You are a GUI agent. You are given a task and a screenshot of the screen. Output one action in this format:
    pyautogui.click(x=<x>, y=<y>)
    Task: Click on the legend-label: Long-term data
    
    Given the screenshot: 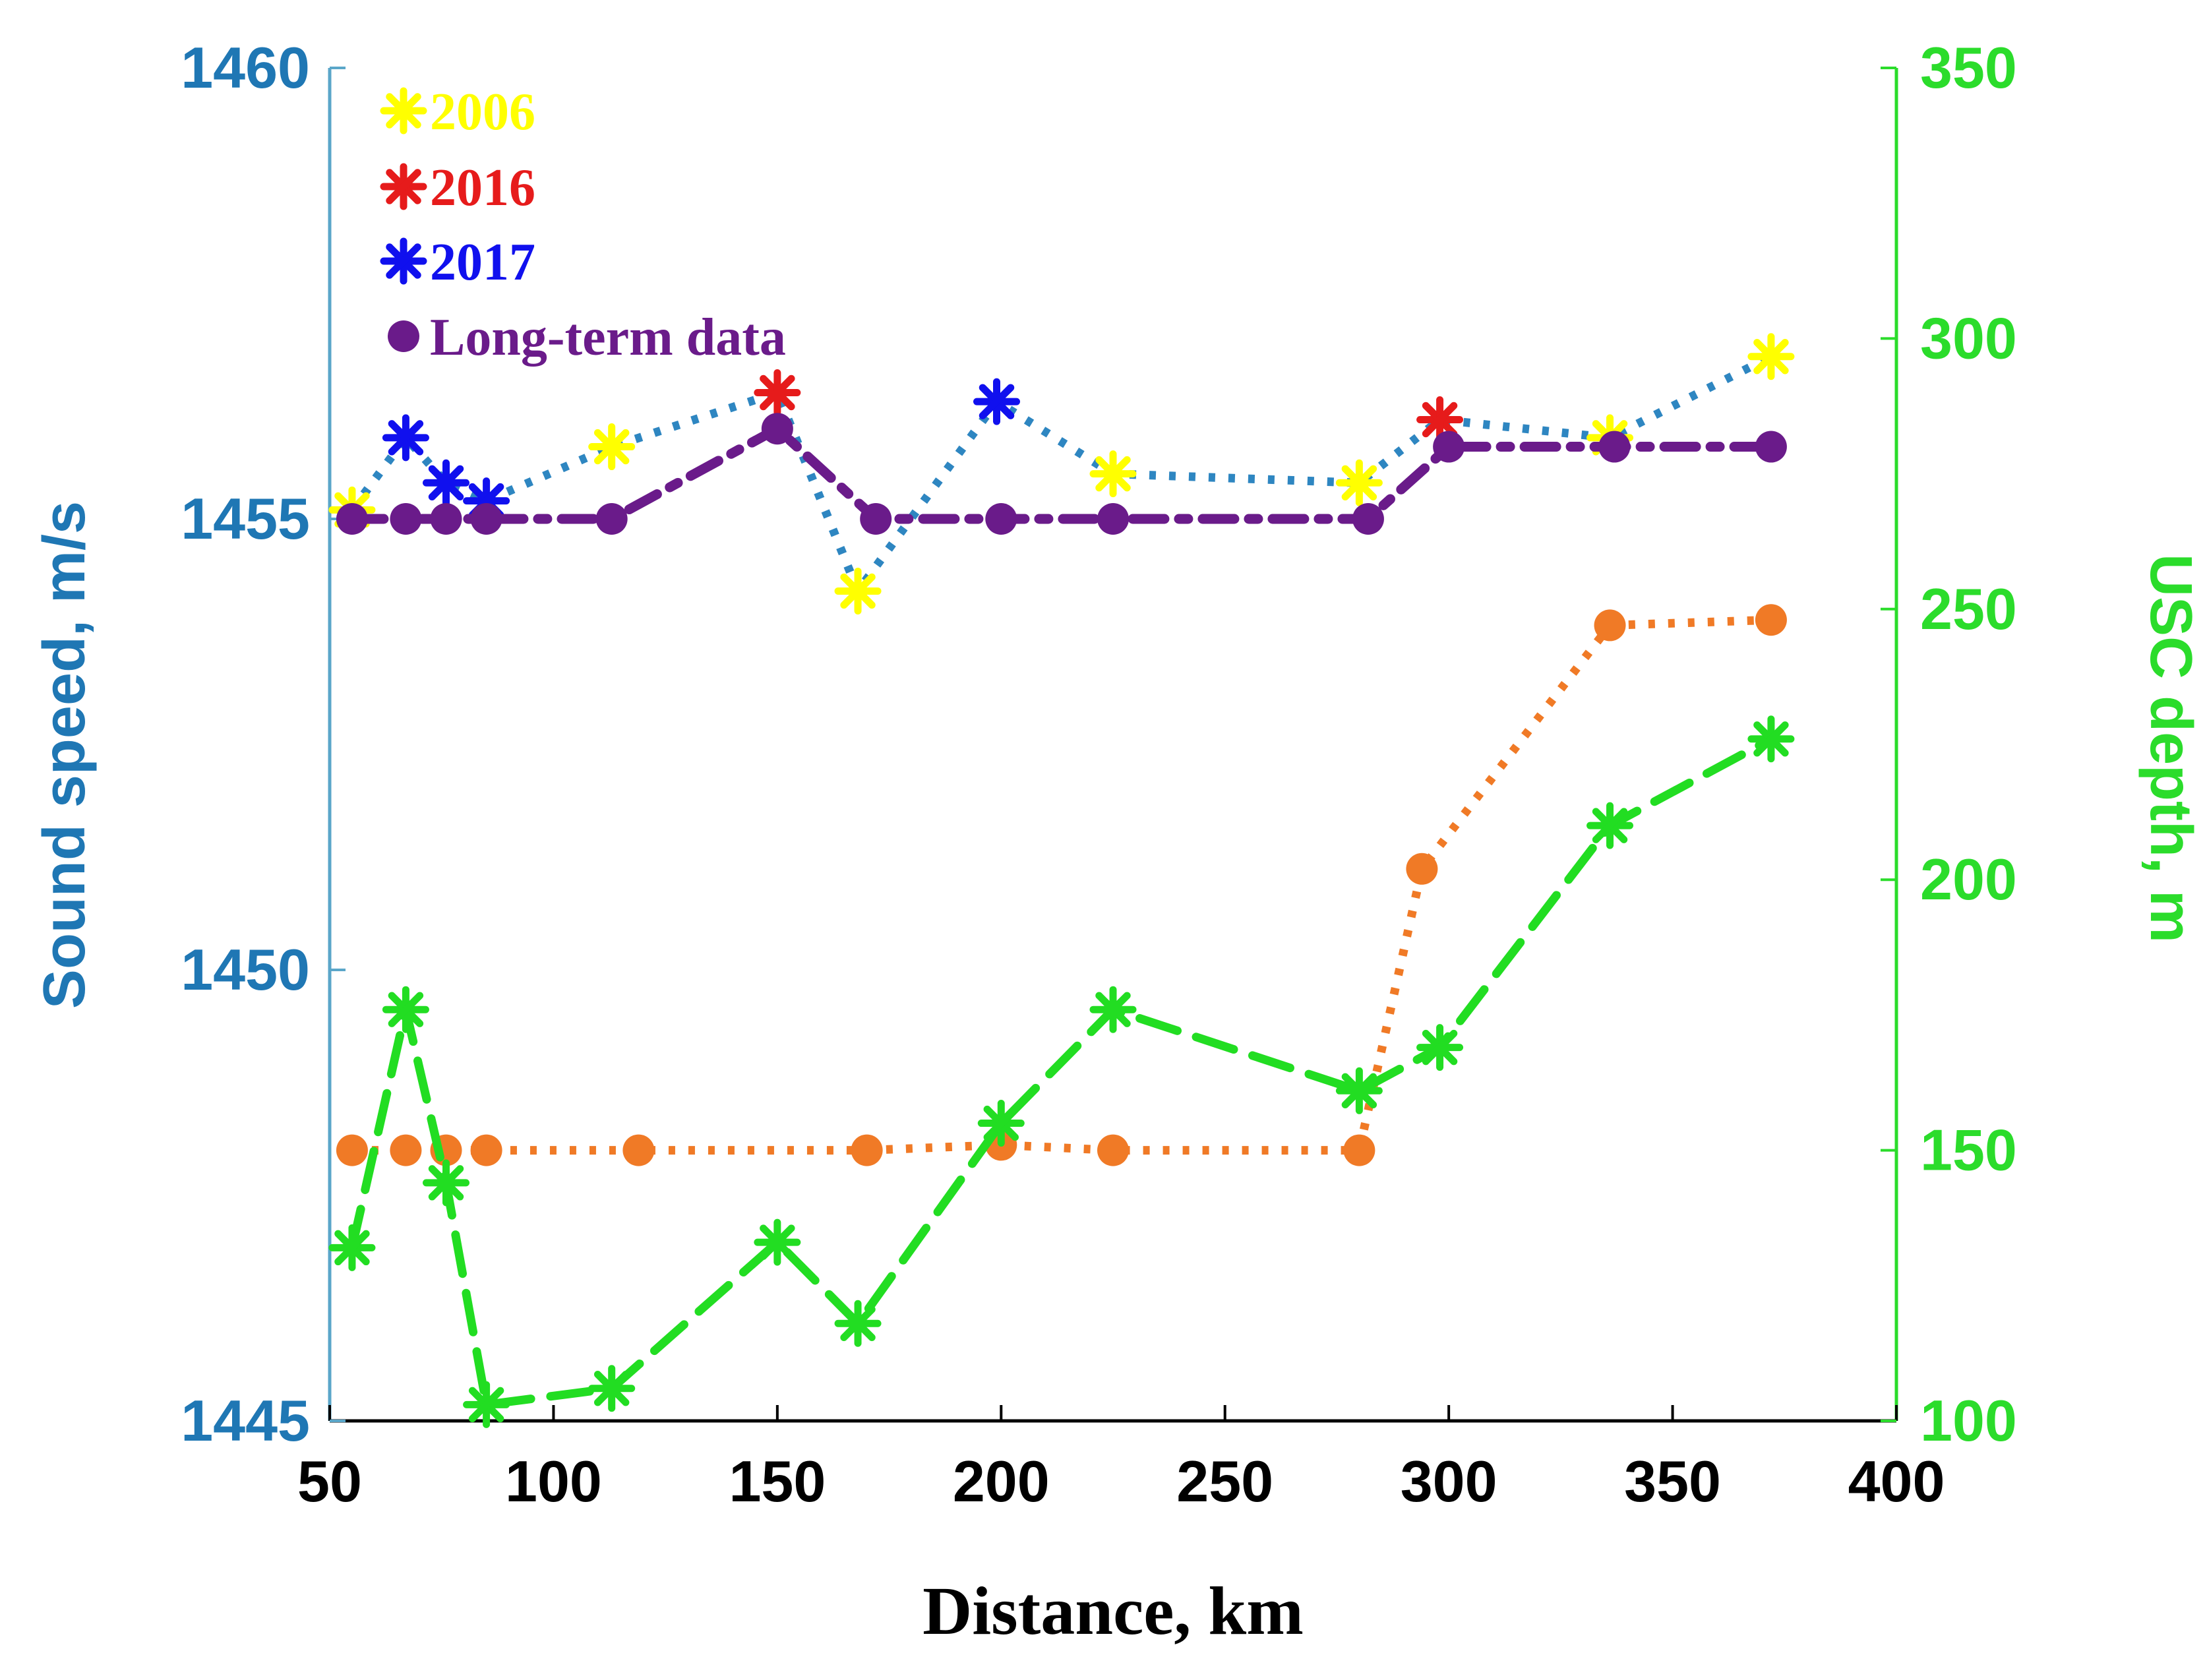 What is the action you would take?
    pyautogui.click(x=608, y=338)
    